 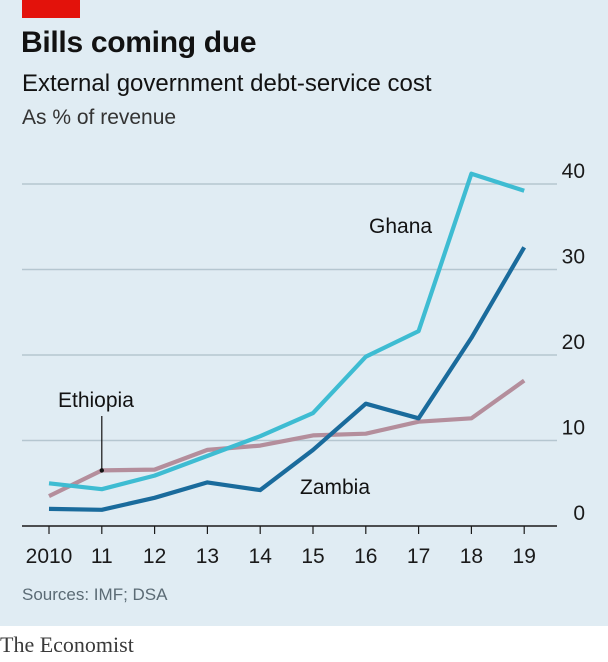 I want to click on chart-unit: As % of revenue, so click(x=99, y=117).